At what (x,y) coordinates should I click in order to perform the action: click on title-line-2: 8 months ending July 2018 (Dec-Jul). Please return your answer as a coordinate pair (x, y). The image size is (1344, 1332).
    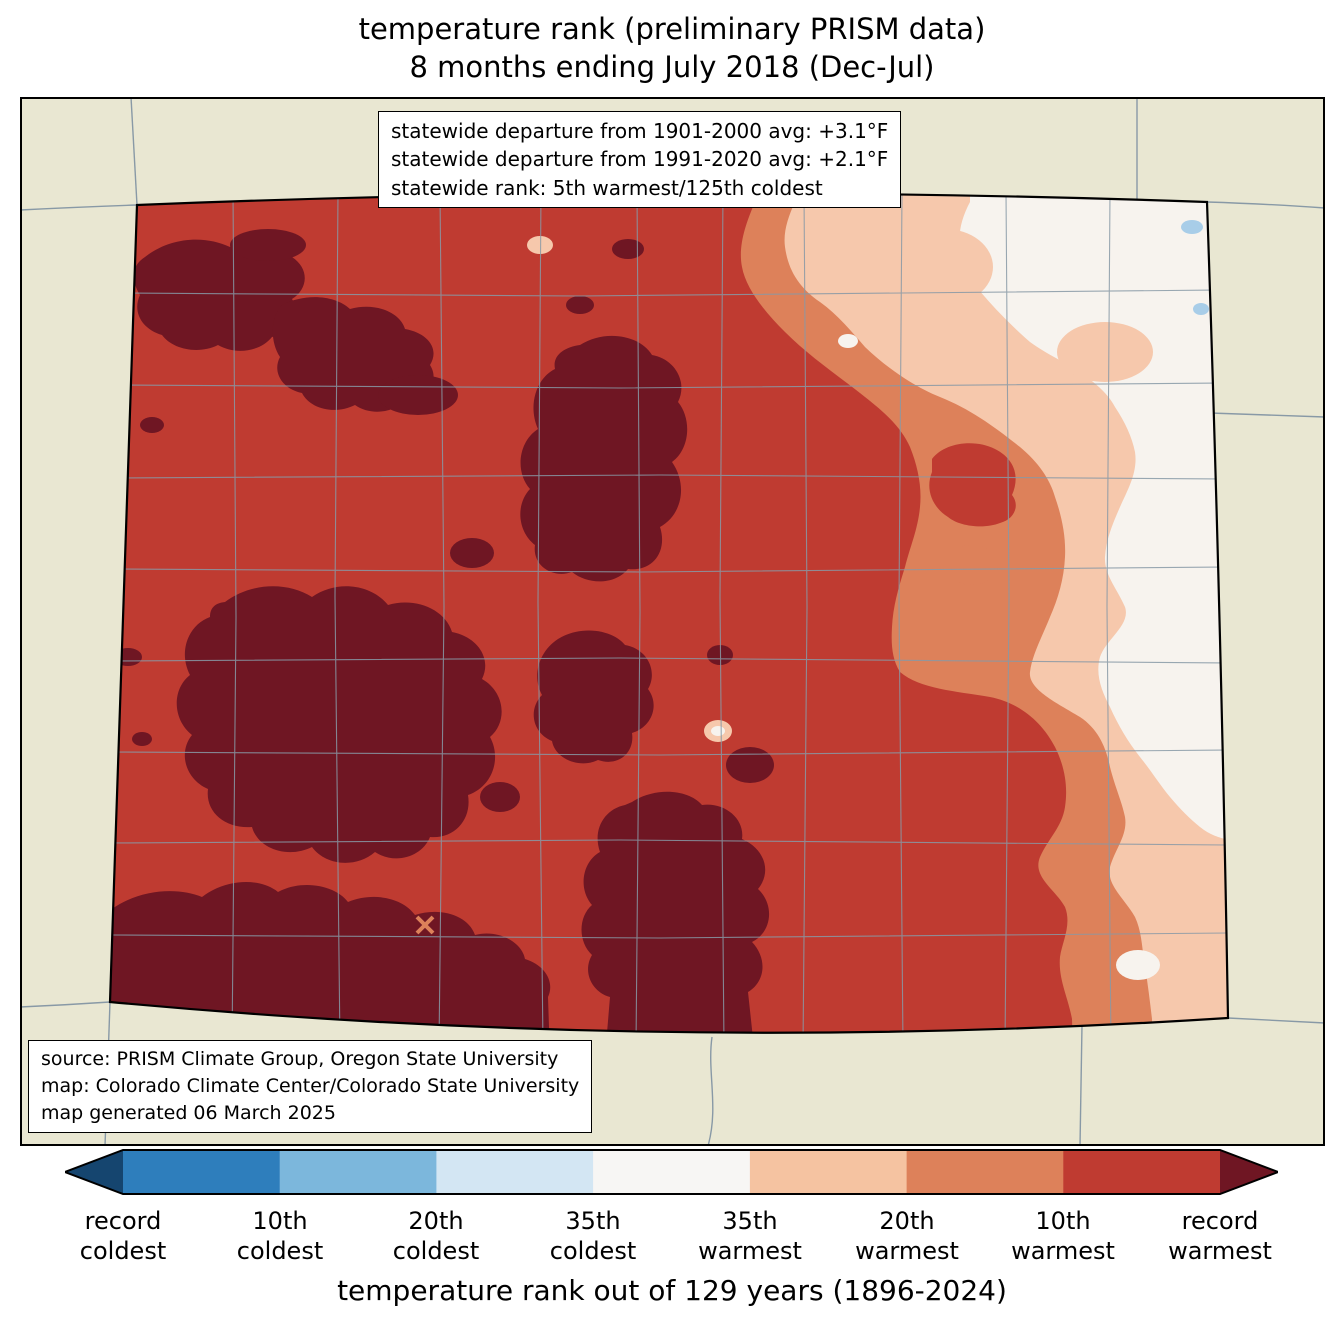
    Looking at the image, I should click on (672, 67).